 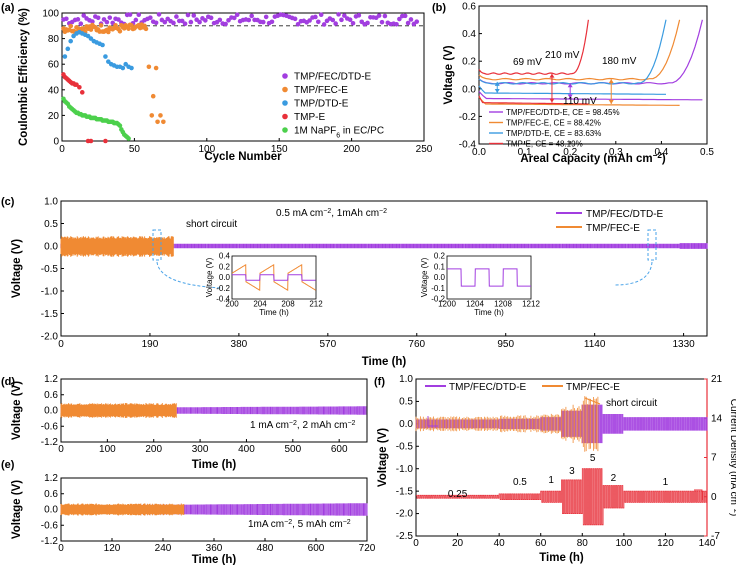 What do you see at coordinates (527, 62) in the screenshot?
I see `annotation-69mv: 69 mV` at bounding box center [527, 62].